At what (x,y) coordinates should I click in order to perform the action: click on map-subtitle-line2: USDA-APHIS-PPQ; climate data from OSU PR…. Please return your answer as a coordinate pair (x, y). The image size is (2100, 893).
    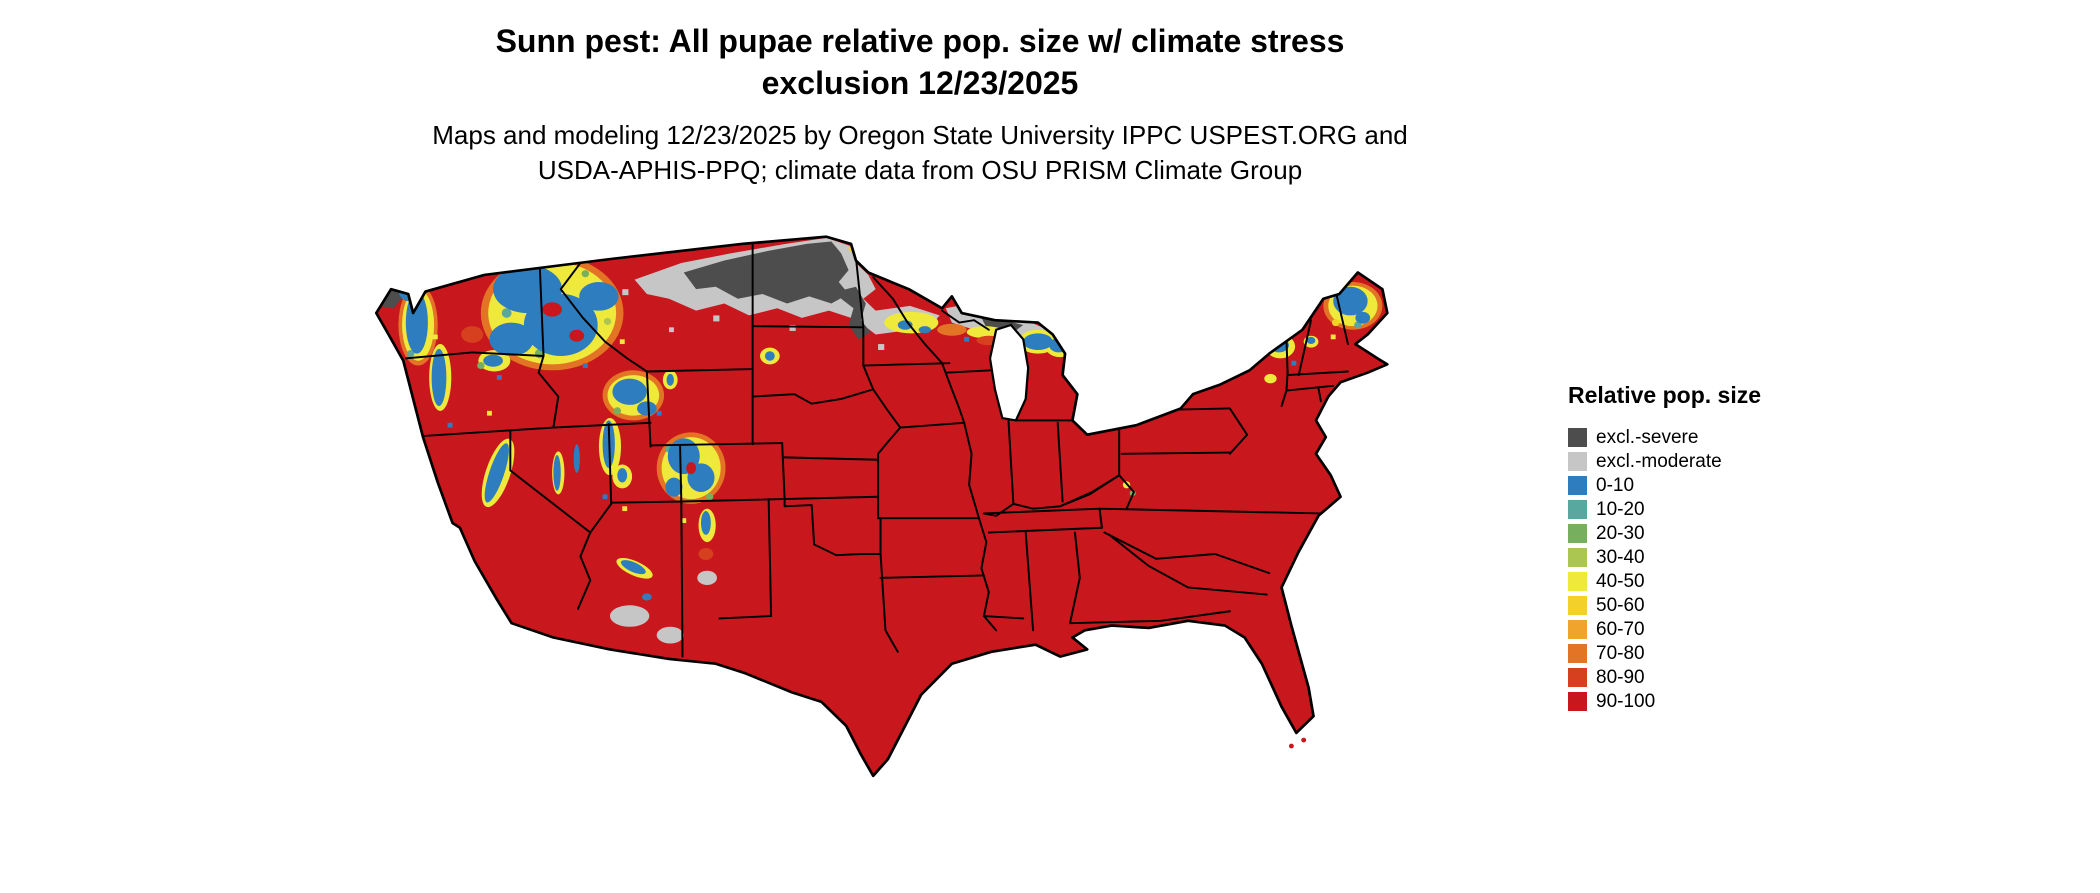
    Looking at the image, I should click on (920, 170).